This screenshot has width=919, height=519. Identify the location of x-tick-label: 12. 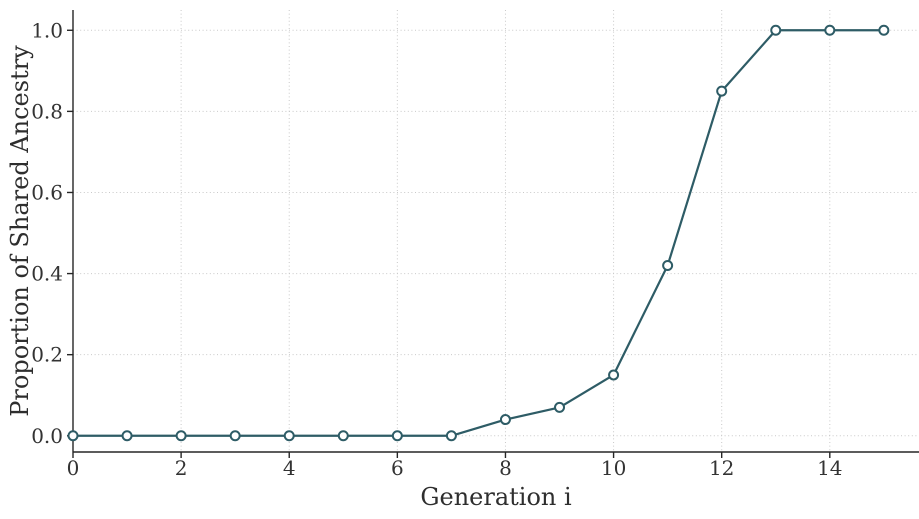
(721, 468).